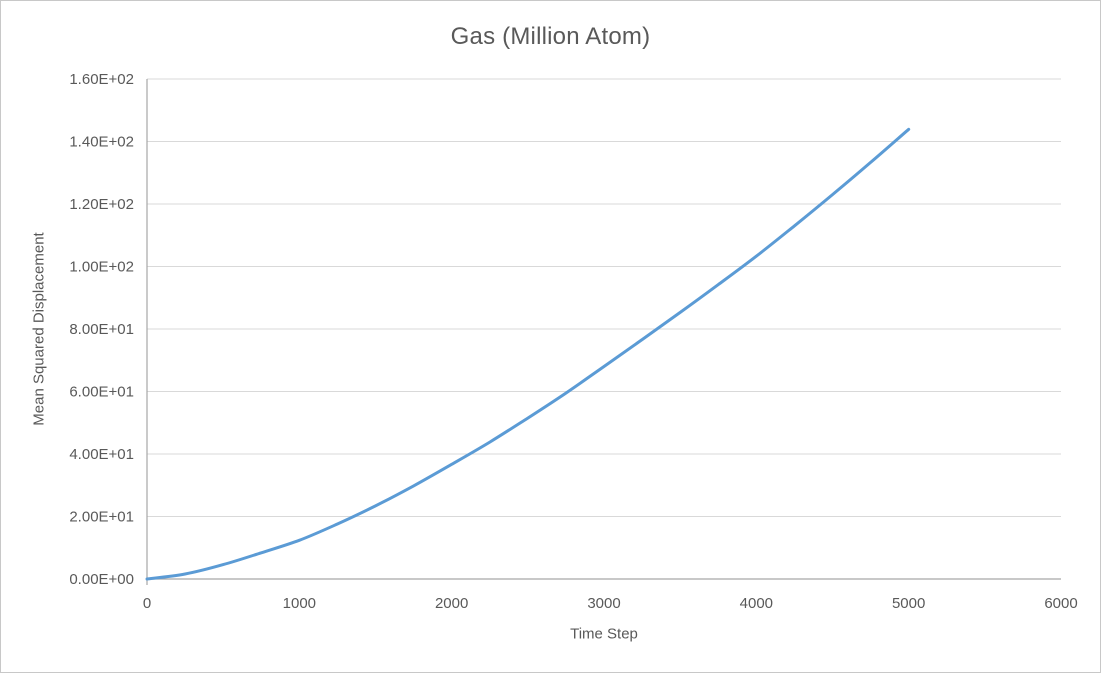  I want to click on x-tick-label: 2000, so click(451, 603).